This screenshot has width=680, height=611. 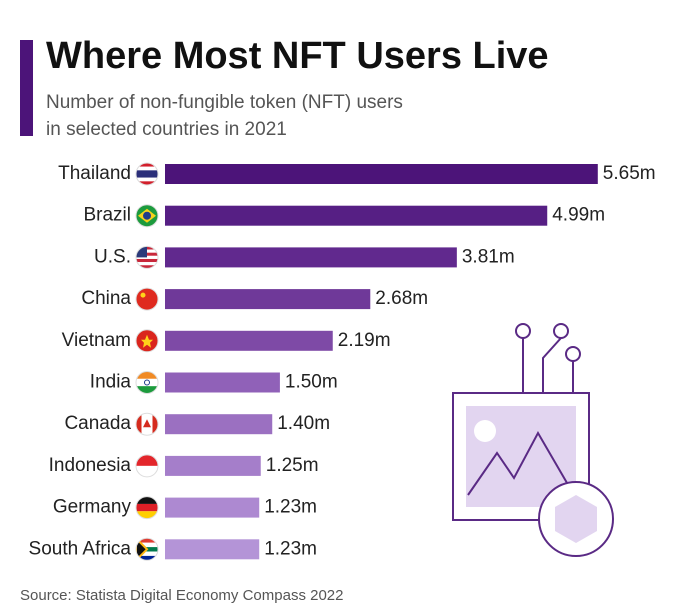 What do you see at coordinates (533, 440) in the screenshot?
I see `nft-illustration` at bounding box center [533, 440].